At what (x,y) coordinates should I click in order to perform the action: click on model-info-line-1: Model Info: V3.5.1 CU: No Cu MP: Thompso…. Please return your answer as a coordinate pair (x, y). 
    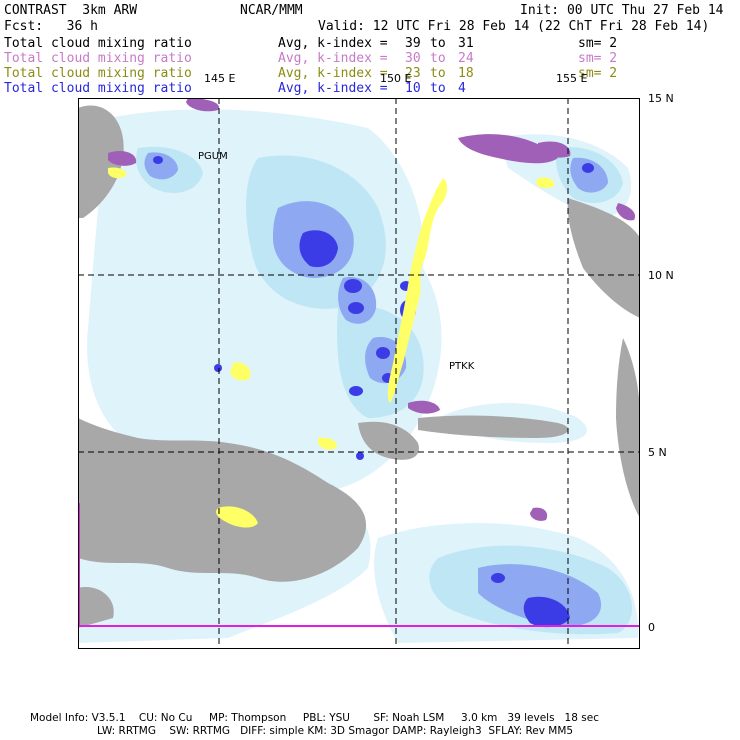
    Looking at the image, I should click on (314, 718).